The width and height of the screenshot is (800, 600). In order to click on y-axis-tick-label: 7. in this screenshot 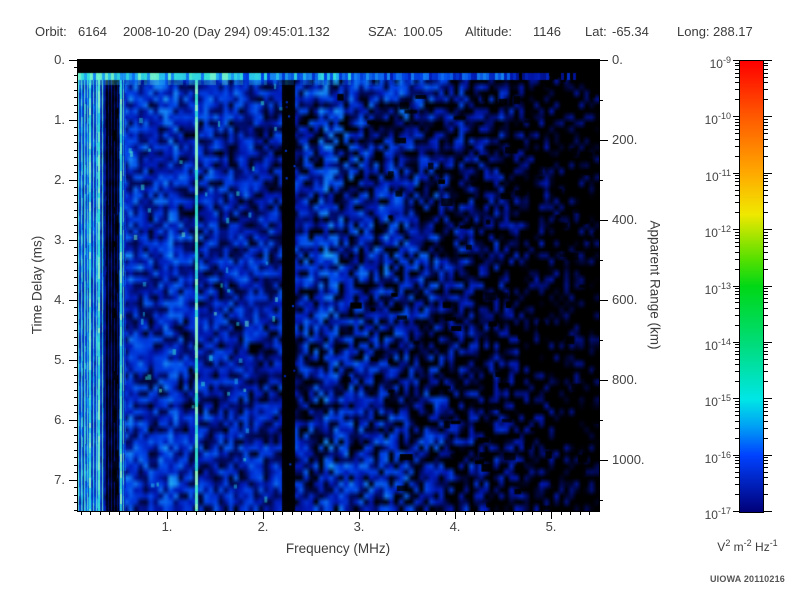, I will do `click(59, 479)`.